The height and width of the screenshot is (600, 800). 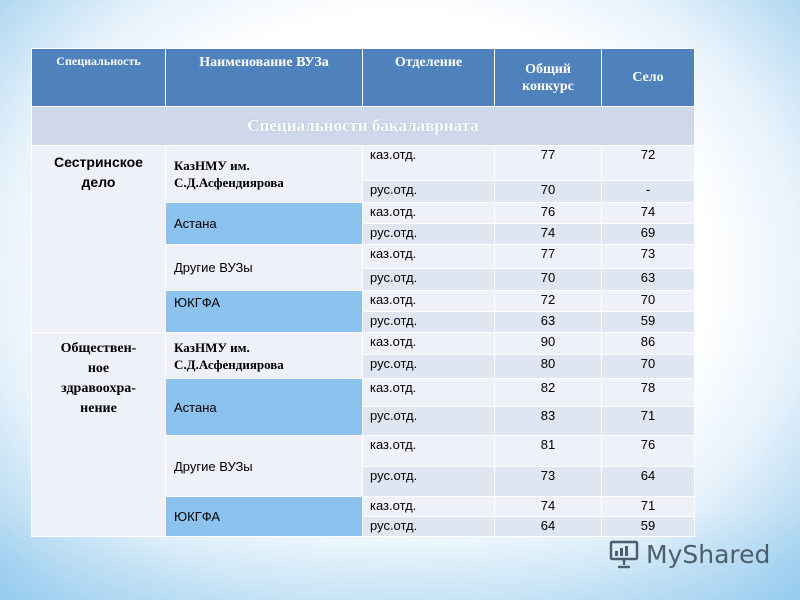 What do you see at coordinates (548, 481) in the screenshot?
I see `general-score-cell: 73` at bounding box center [548, 481].